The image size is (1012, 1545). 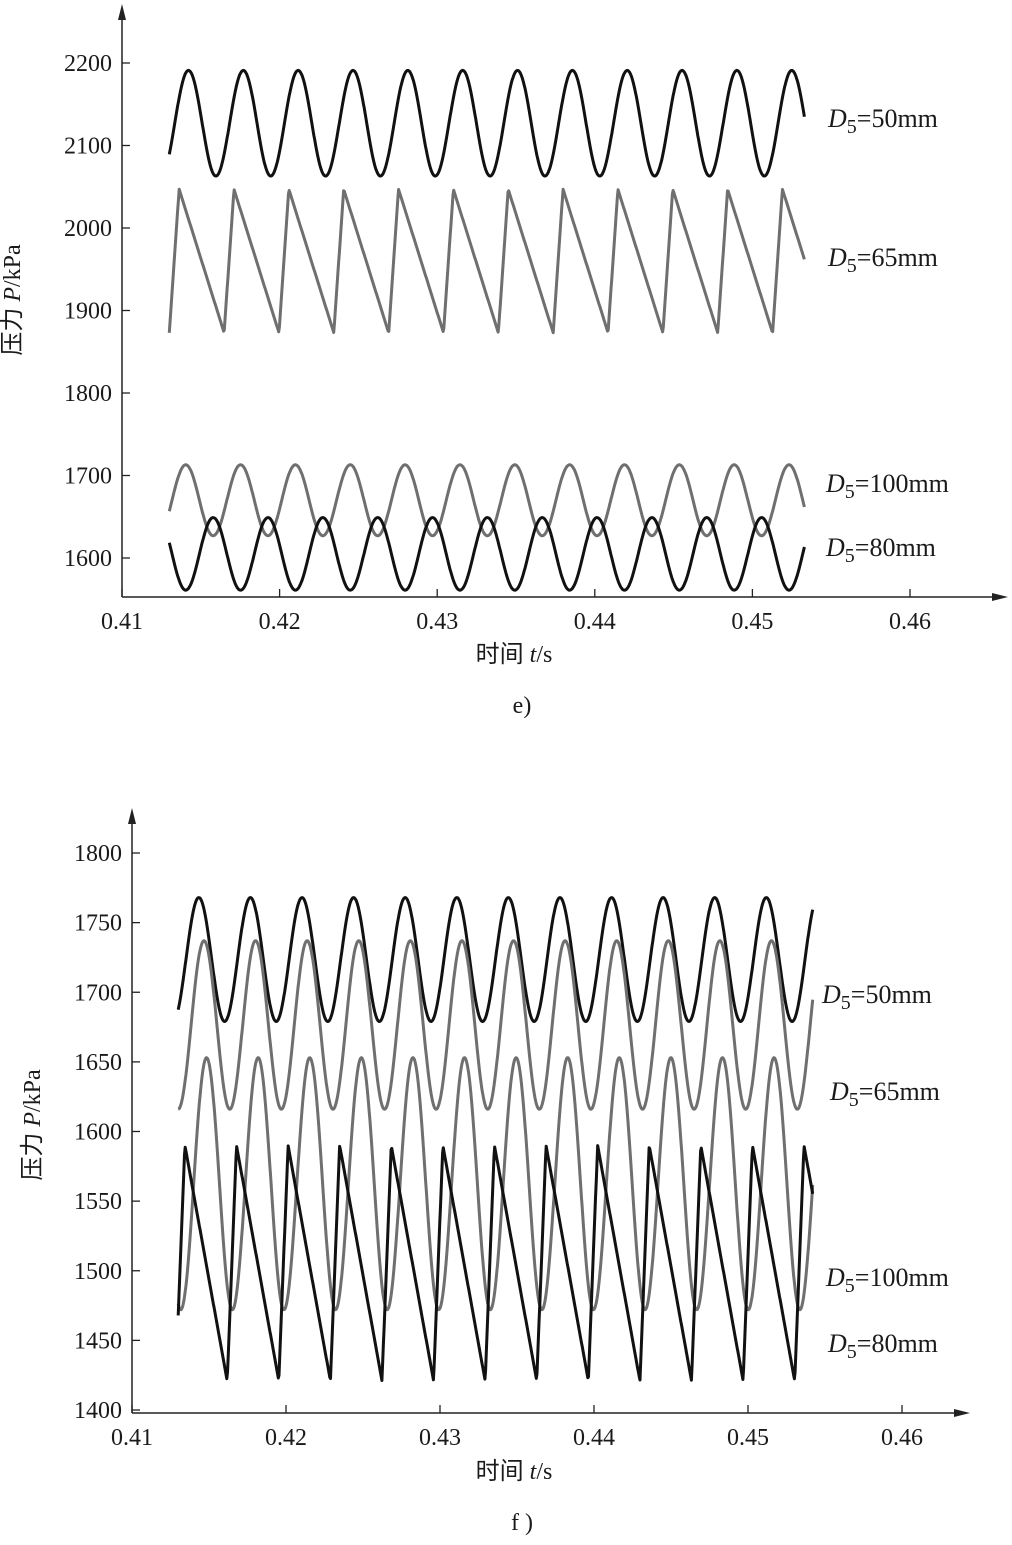 I want to click on y-tick-label: 1650, so click(x=98, y=1063).